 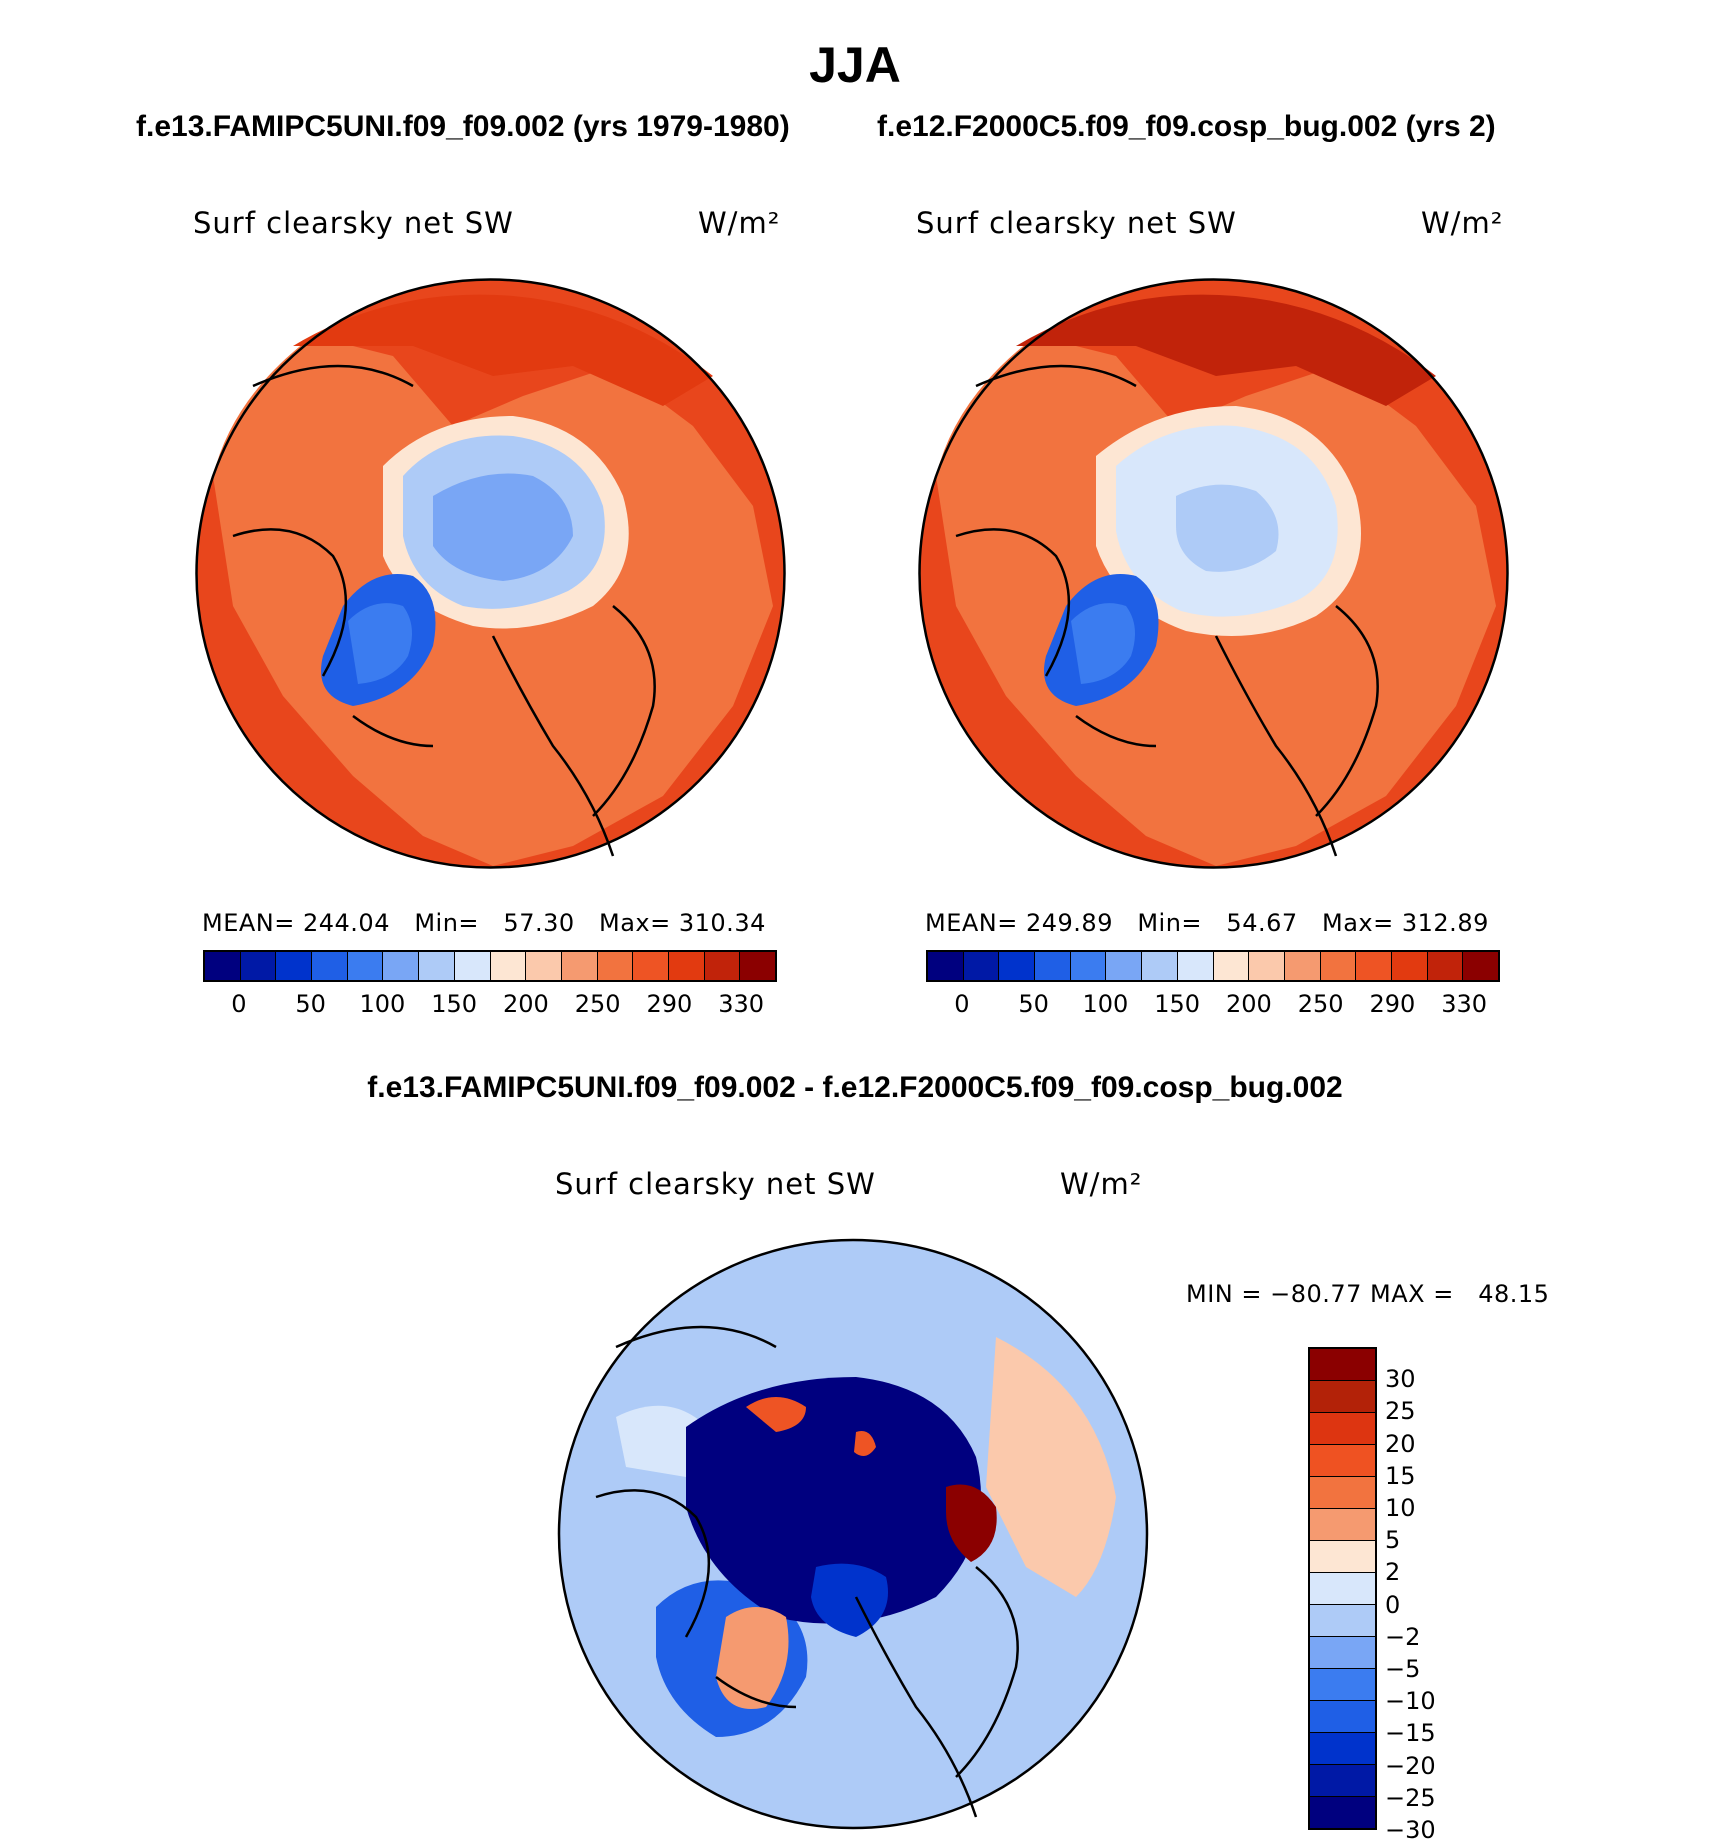 I want to click on left-panel-units: W/m², so click(x=739, y=223).